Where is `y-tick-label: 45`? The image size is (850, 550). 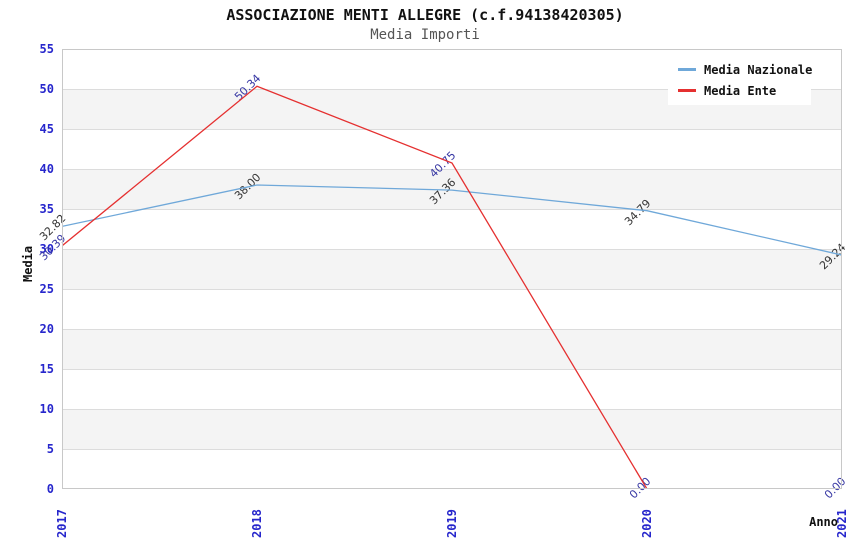
y-tick-label: 45 is located at coordinates (46, 129).